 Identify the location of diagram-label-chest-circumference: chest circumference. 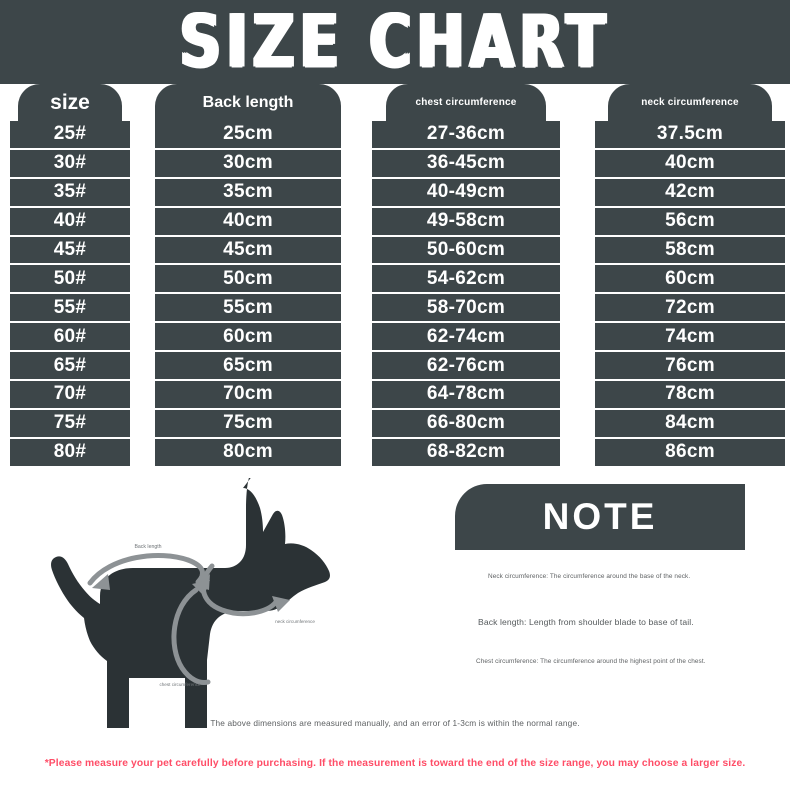
(180, 684).